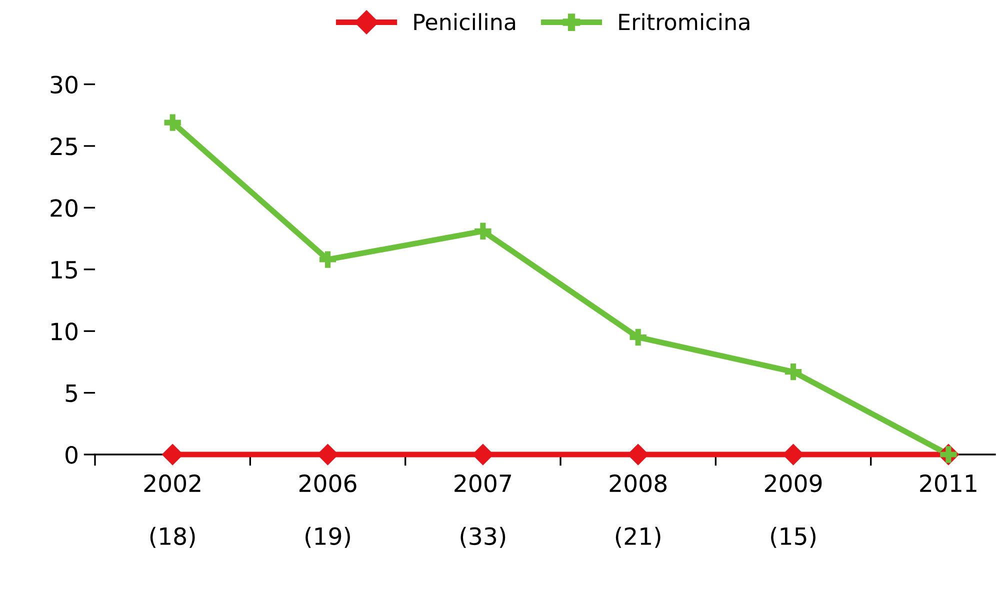 Image resolution: width=1000 pixels, height=602 pixels. I want to click on legend-label: Penicilina, so click(465, 21).